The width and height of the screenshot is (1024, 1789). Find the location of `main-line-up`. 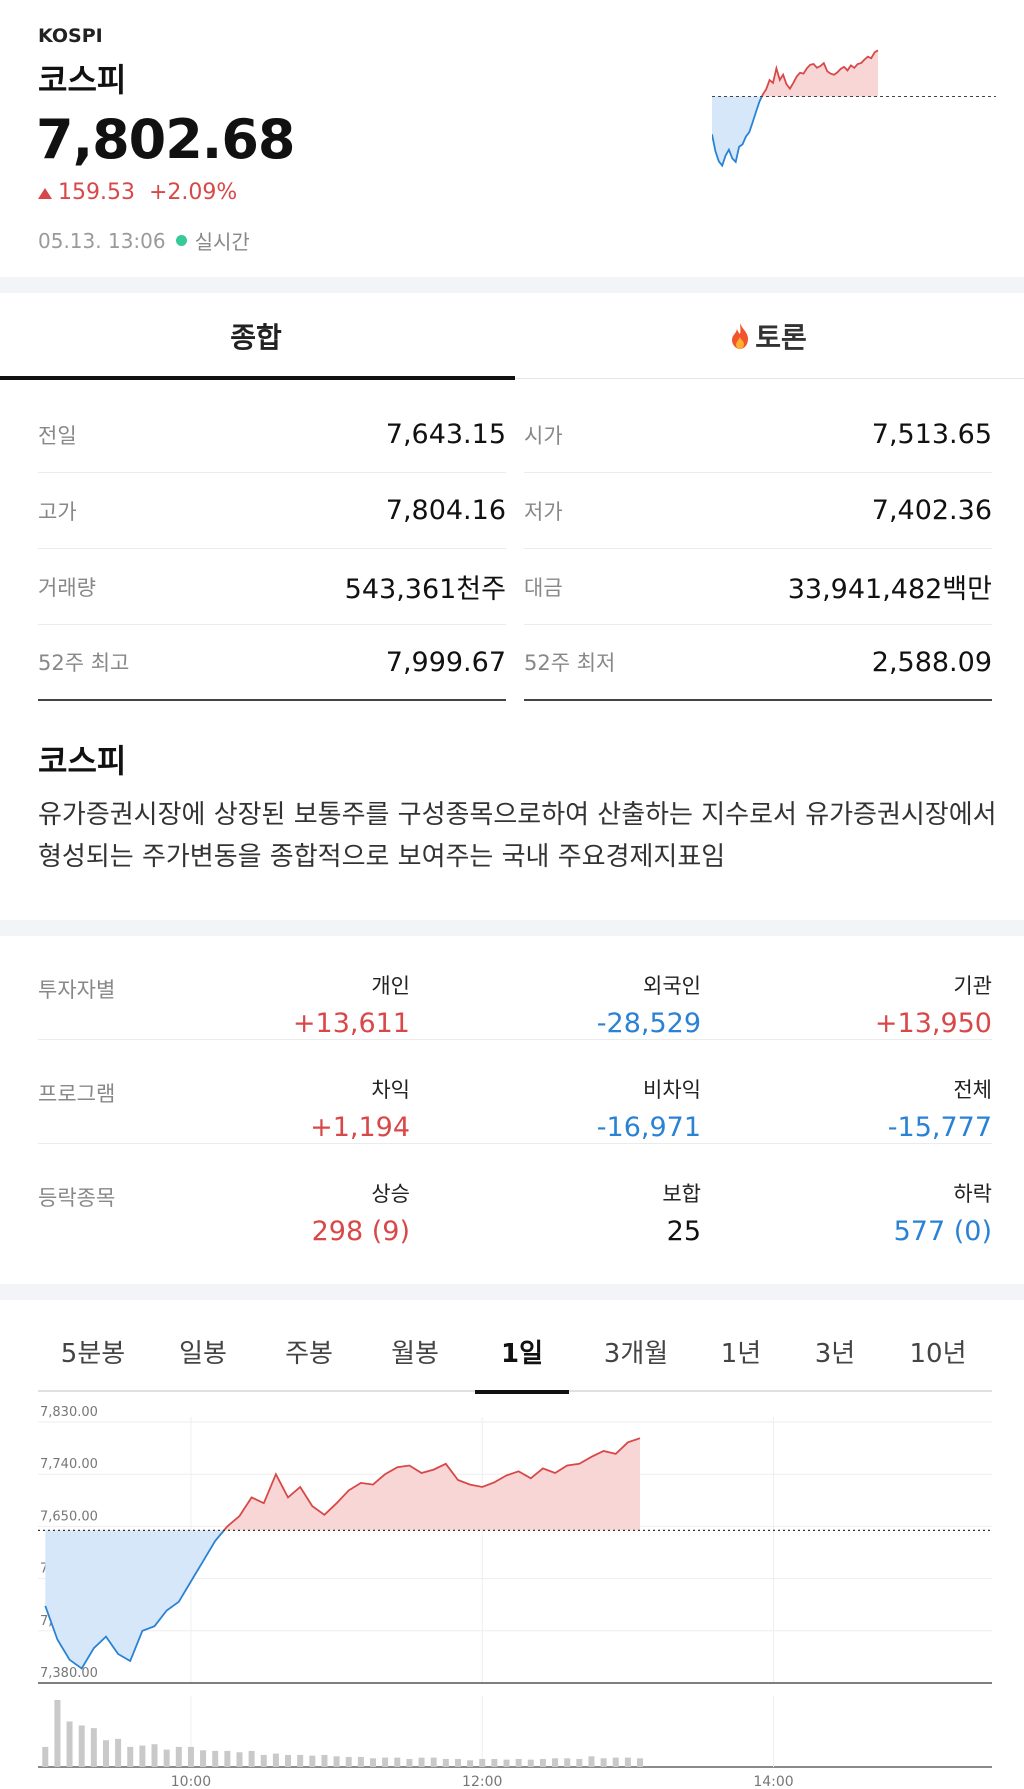

main-line-up is located at coordinates (431, 1484).